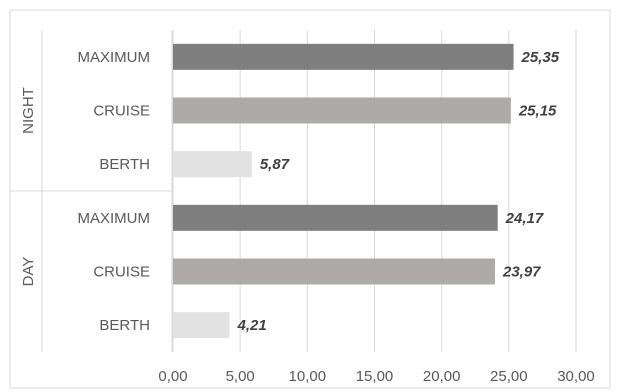 This screenshot has height=392, width=617. I want to click on bar-night-berth, so click(212, 164).